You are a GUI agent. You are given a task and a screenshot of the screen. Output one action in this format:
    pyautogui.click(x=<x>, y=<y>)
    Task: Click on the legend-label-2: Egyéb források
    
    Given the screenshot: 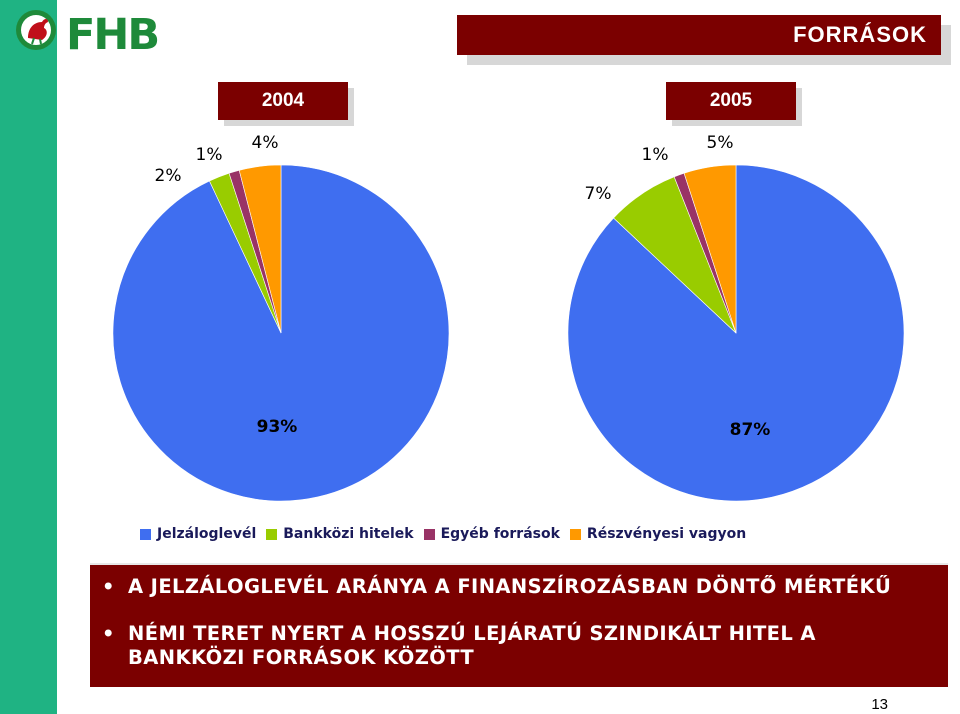 What is the action you would take?
    pyautogui.click(x=500, y=534)
    